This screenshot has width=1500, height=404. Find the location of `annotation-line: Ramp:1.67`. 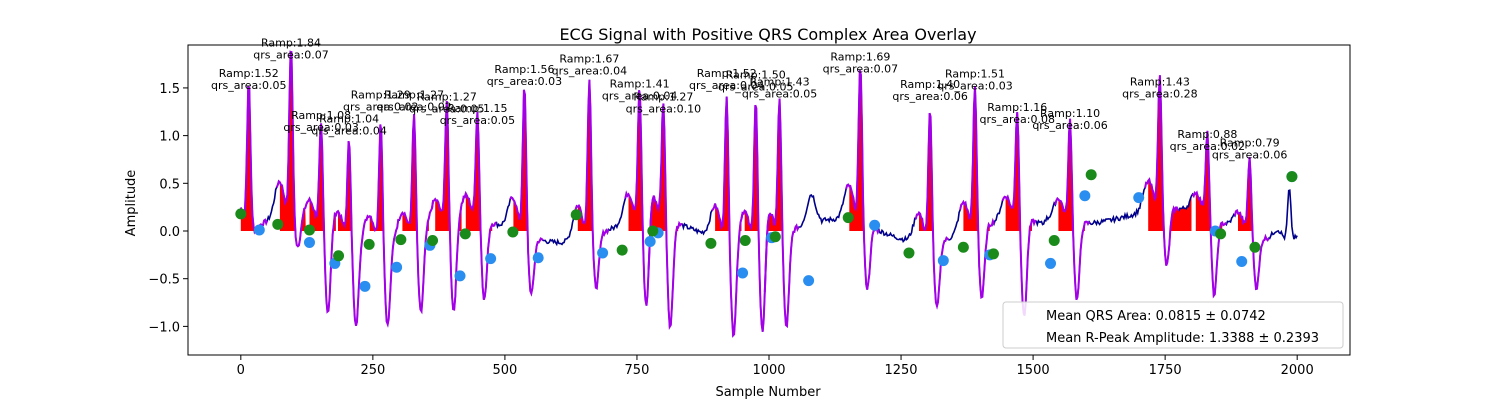

annotation-line: Ramp:1.67 is located at coordinates (589, 58).